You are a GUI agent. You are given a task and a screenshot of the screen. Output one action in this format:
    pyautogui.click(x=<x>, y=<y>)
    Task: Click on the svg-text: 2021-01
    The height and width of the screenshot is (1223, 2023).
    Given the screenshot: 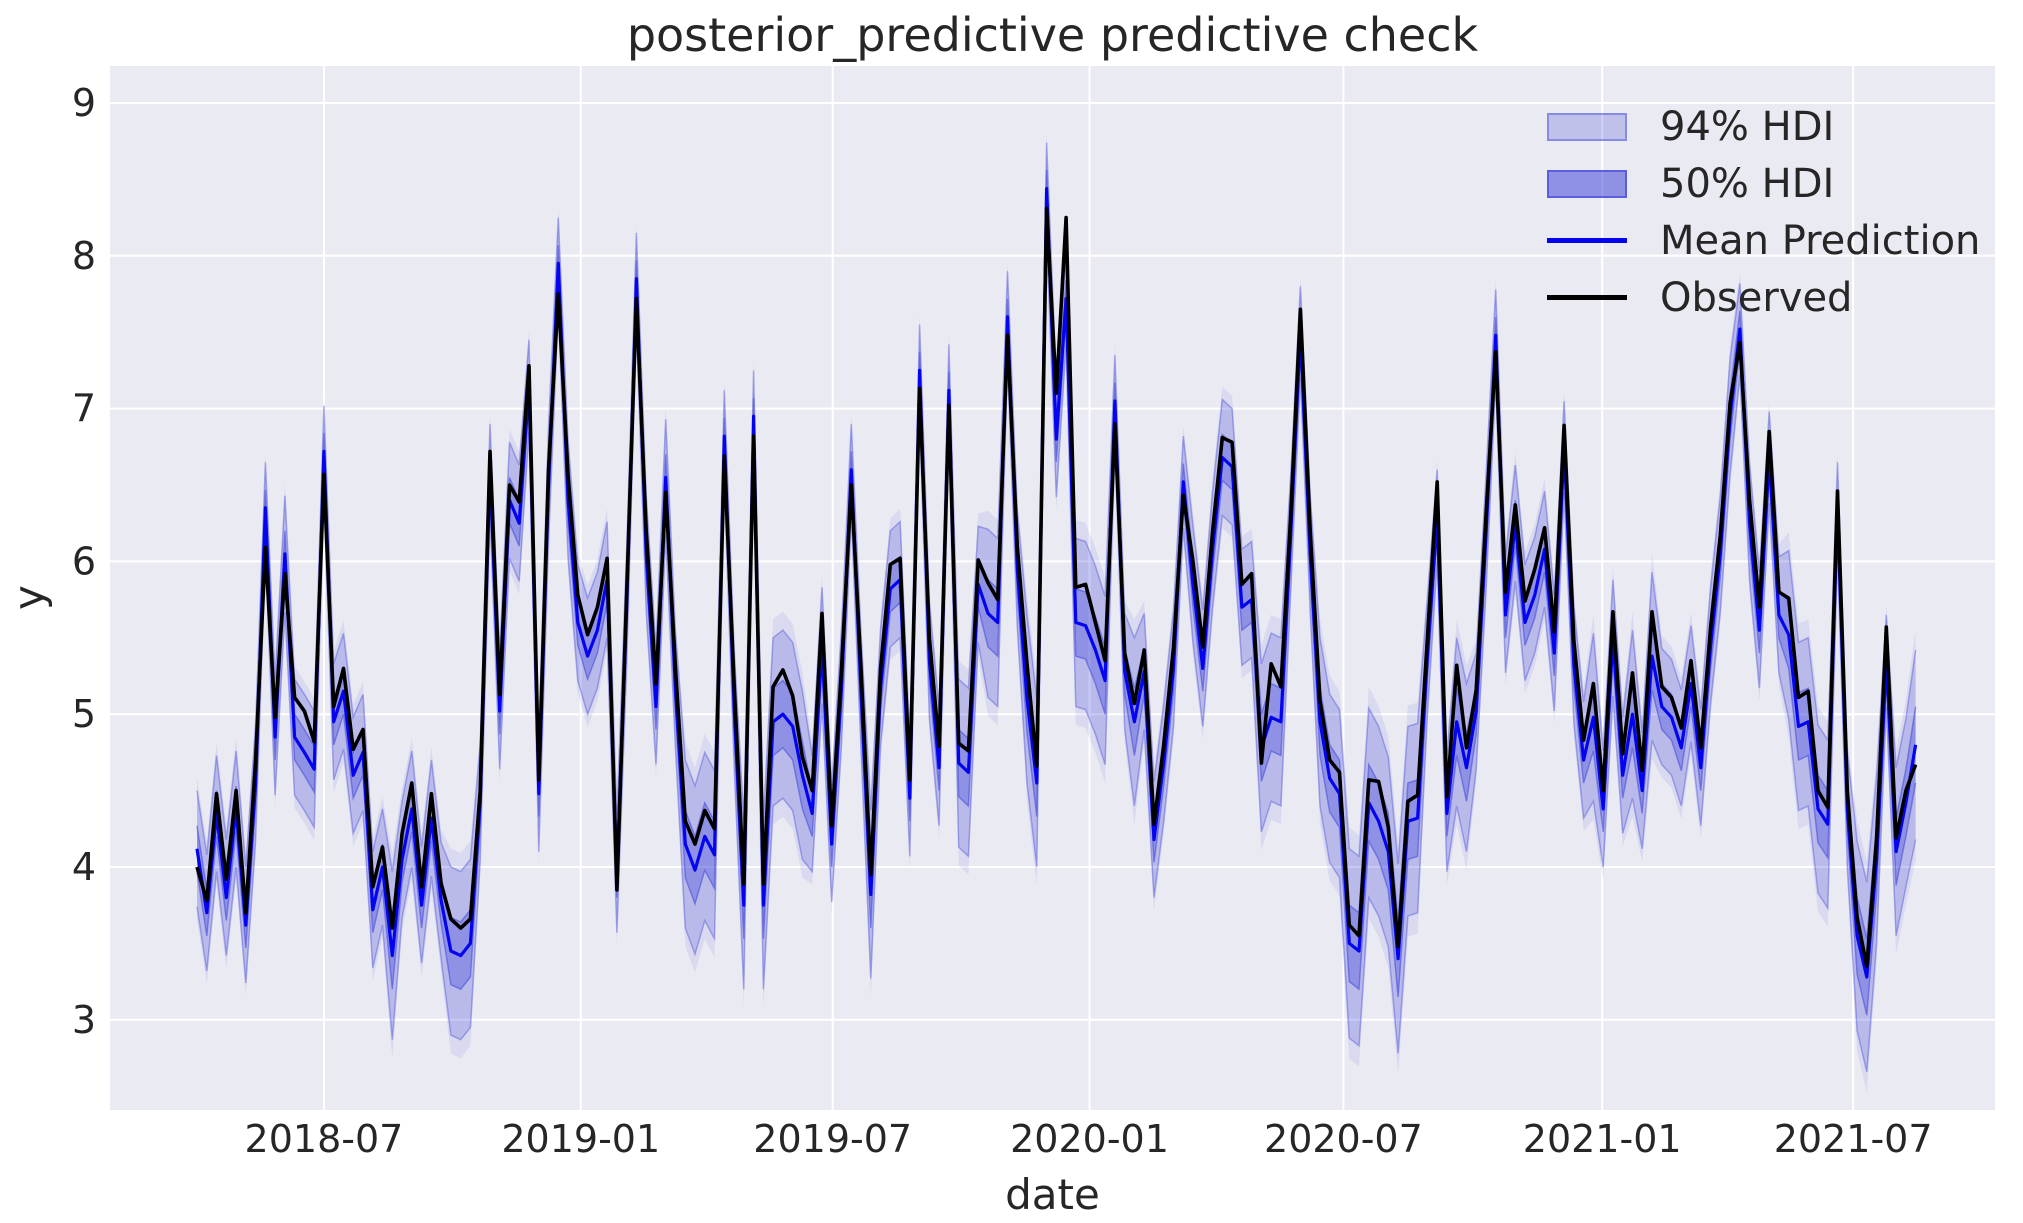 What is the action you would take?
    pyautogui.click(x=1602, y=1139)
    